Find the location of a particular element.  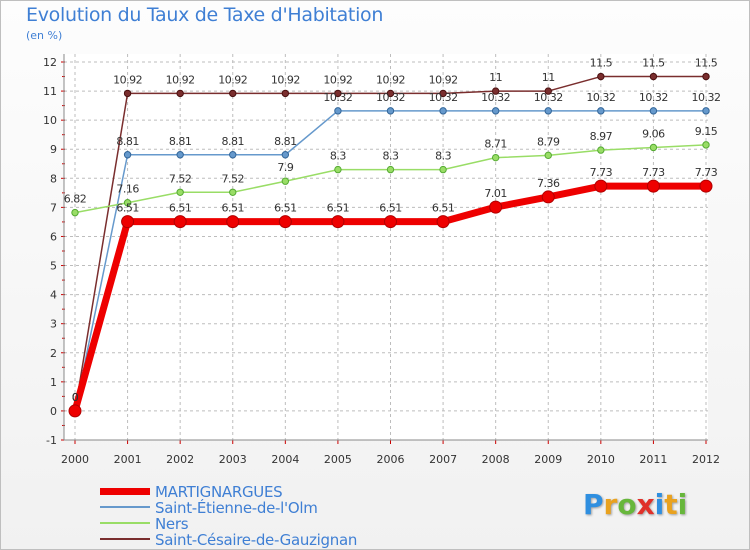

proxiti-logo: Proxiti is located at coordinates (635, 504).